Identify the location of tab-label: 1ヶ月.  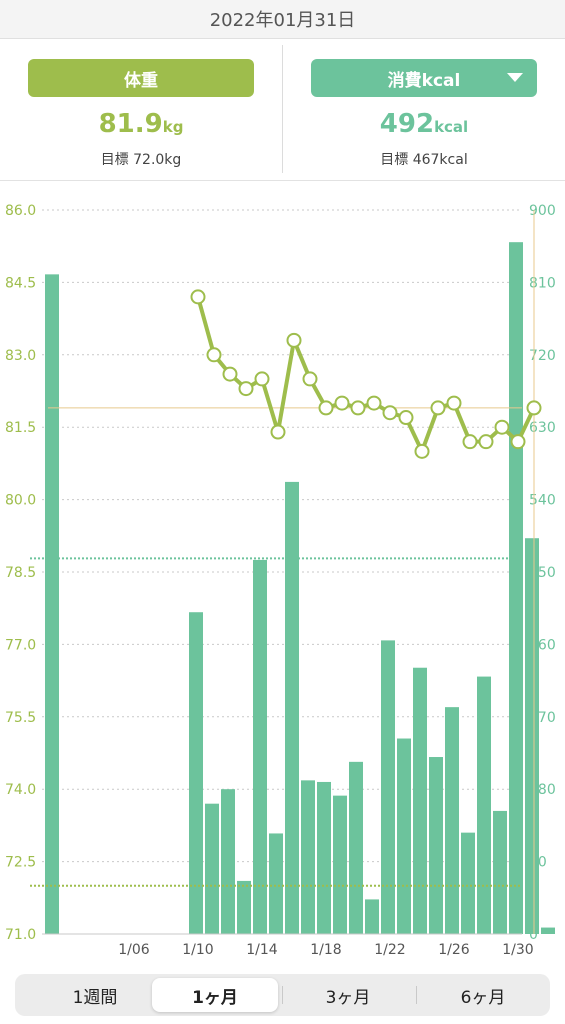
(215, 997).